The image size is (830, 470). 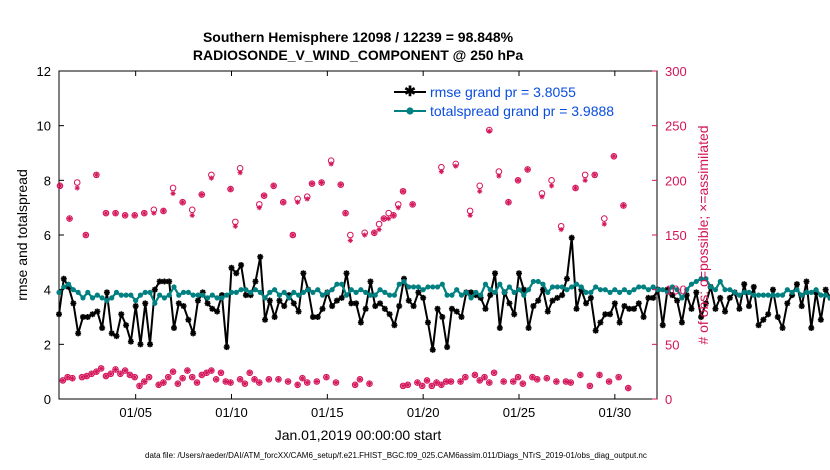 I want to click on x-tick-label: 01/15, so click(x=327, y=412).